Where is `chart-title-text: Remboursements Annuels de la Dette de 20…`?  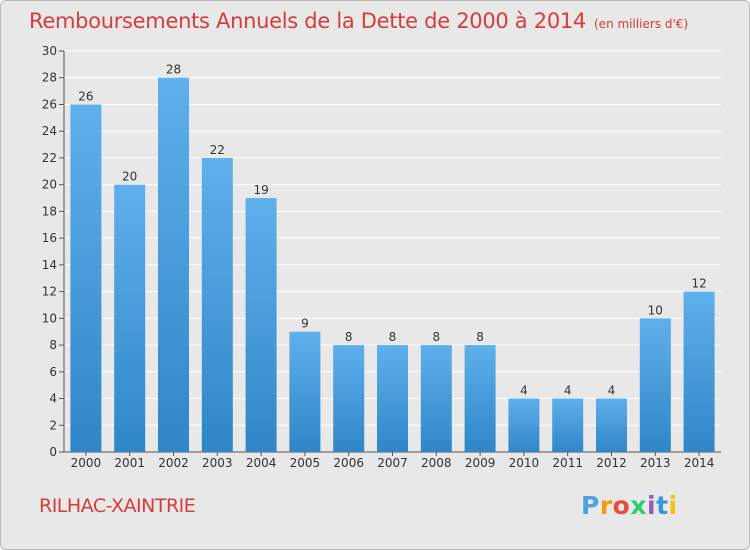 chart-title-text: Remboursements Annuels de la Dette de 20… is located at coordinates (307, 21).